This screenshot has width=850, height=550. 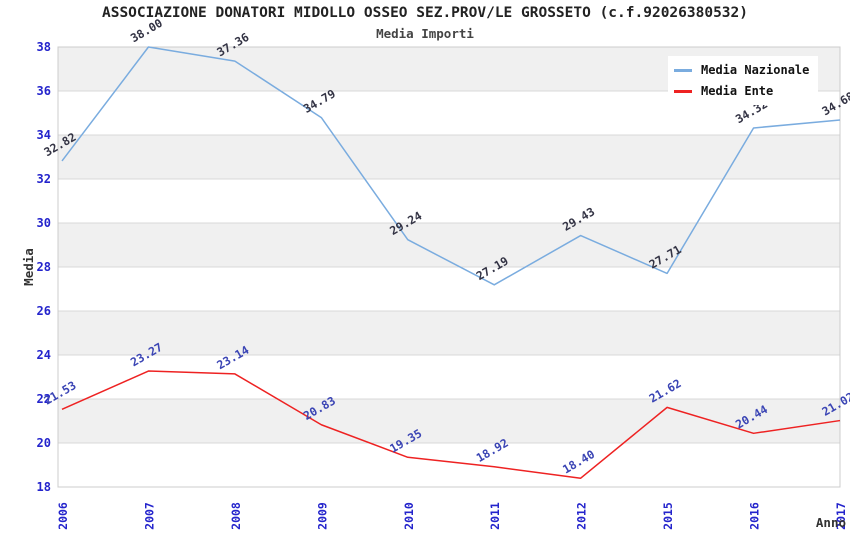 What do you see at coordinates (44, 267) in the screenshot?
I see `y-tick-label: 28` at bounding box center [44, 267].